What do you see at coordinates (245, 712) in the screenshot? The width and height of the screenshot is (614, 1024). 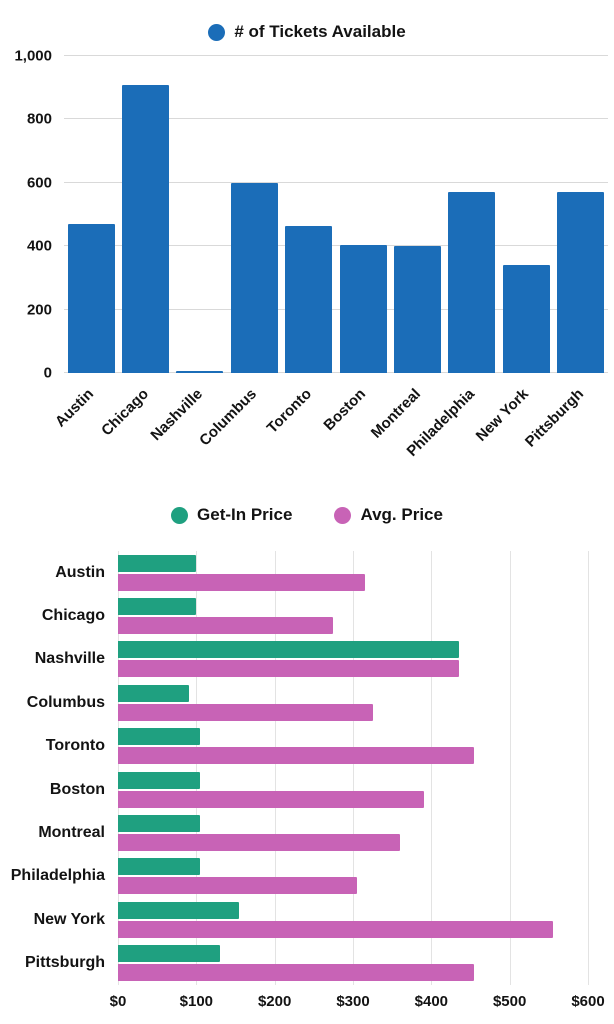 I see `bar-avg-price-columbus` at bounding box center [245, 712].